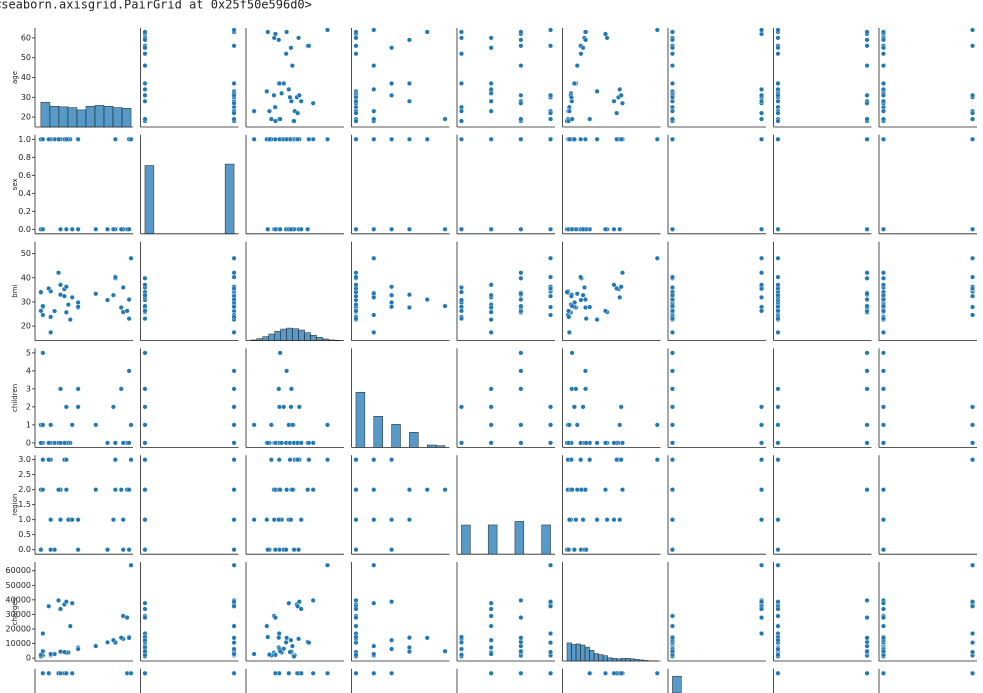 This screenshot has width=983, height=693. What do you see at coordinates (26, 117) in the screenshot?
I see `y-tick-label: 20` at bounding box center [26, 117].